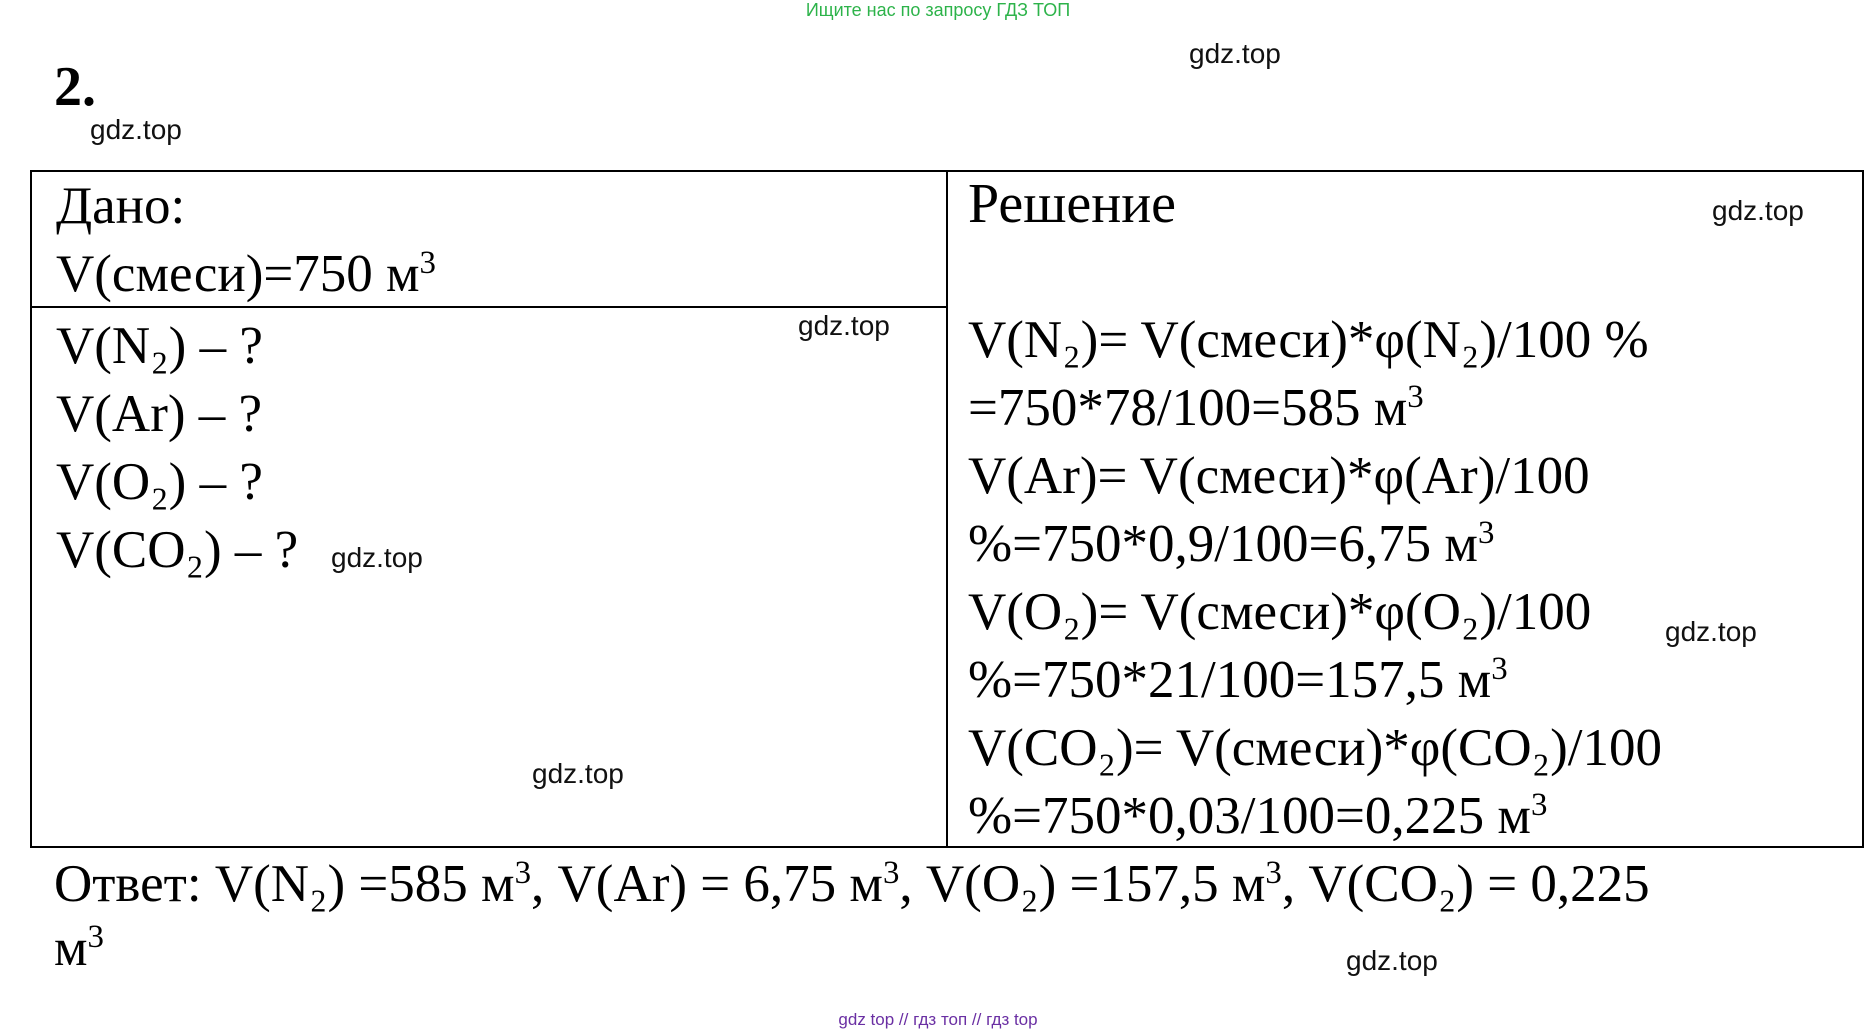 This screenshot has width=1876, height=1032. I want to click on find-item: V(CO₂) – ?, so click(177, 550).